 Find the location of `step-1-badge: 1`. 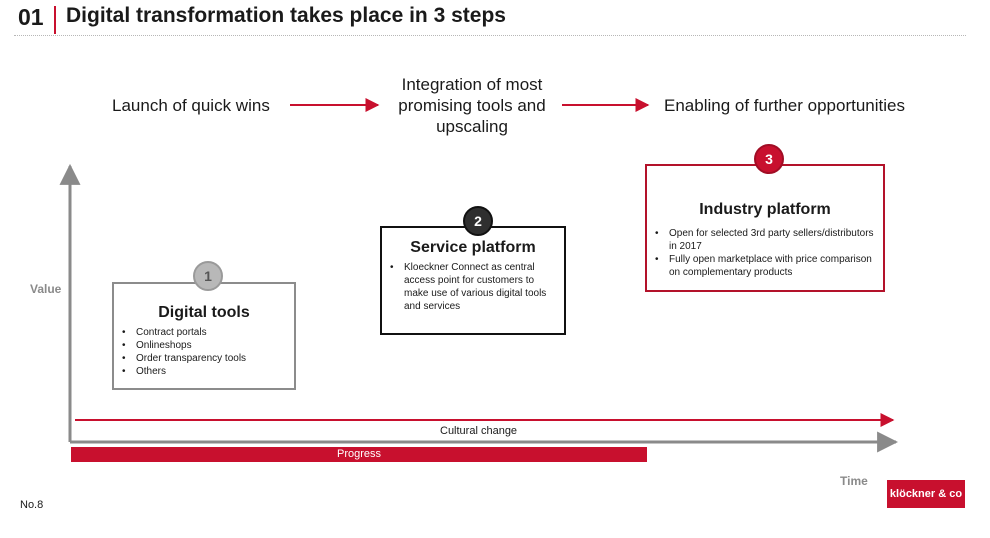

step-1-badge: 1 is located at coordinates (208, 276).